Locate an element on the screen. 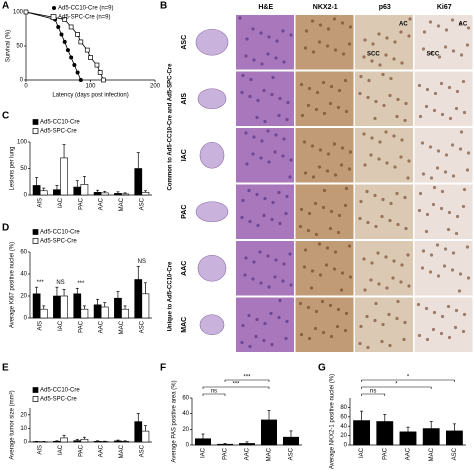 This screenshot has width=474, height=474. legend-label: Ad5-CC10-Cre is located at coordinates (60, 391).